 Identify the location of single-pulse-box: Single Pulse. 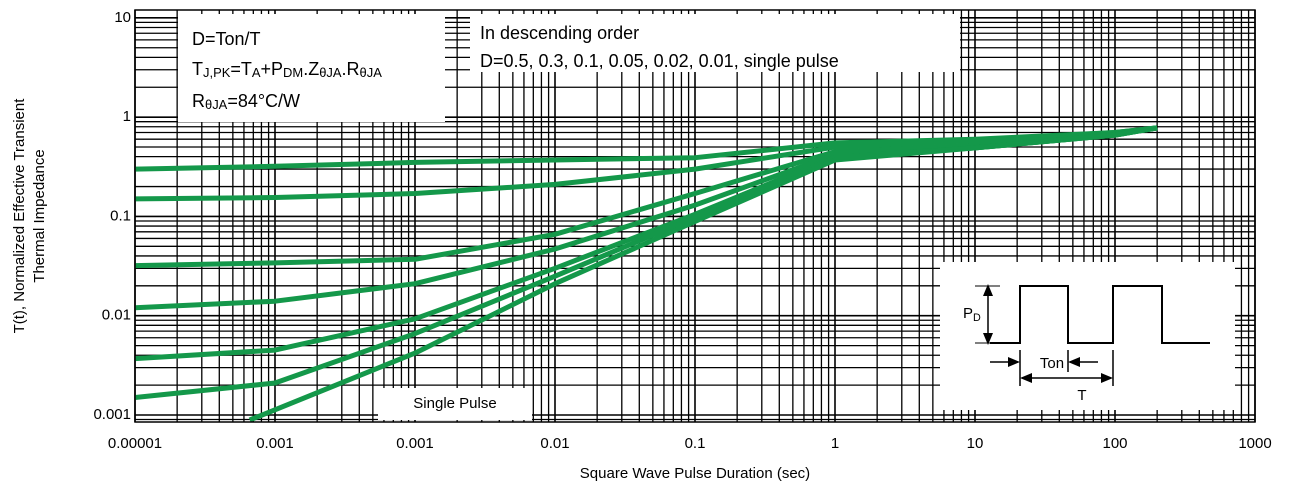
(455, 404).